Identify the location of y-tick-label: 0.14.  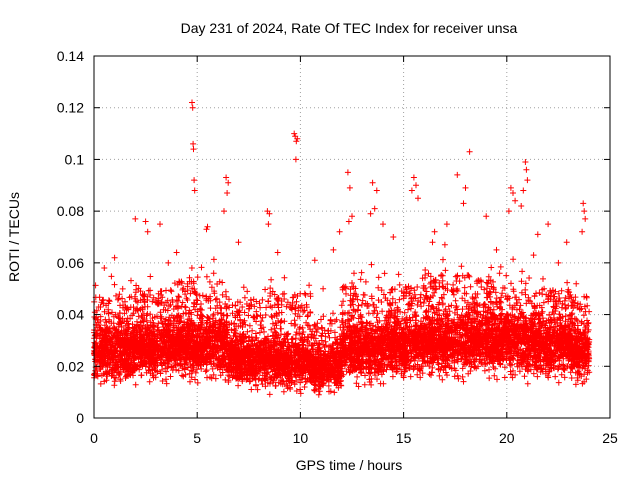
(70, 56).